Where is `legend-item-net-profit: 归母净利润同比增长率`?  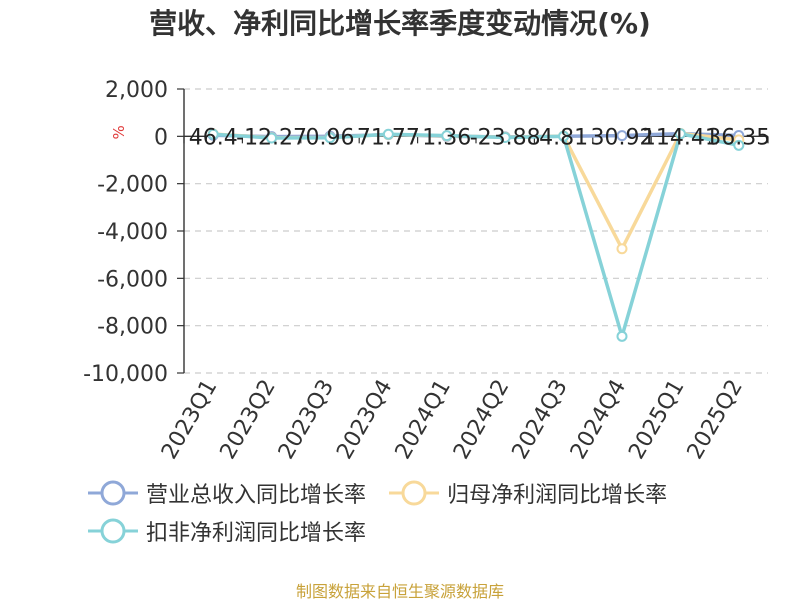
legend-item-net-profit: 归母净利润同比增长率 is located at coordinates (528, 493).